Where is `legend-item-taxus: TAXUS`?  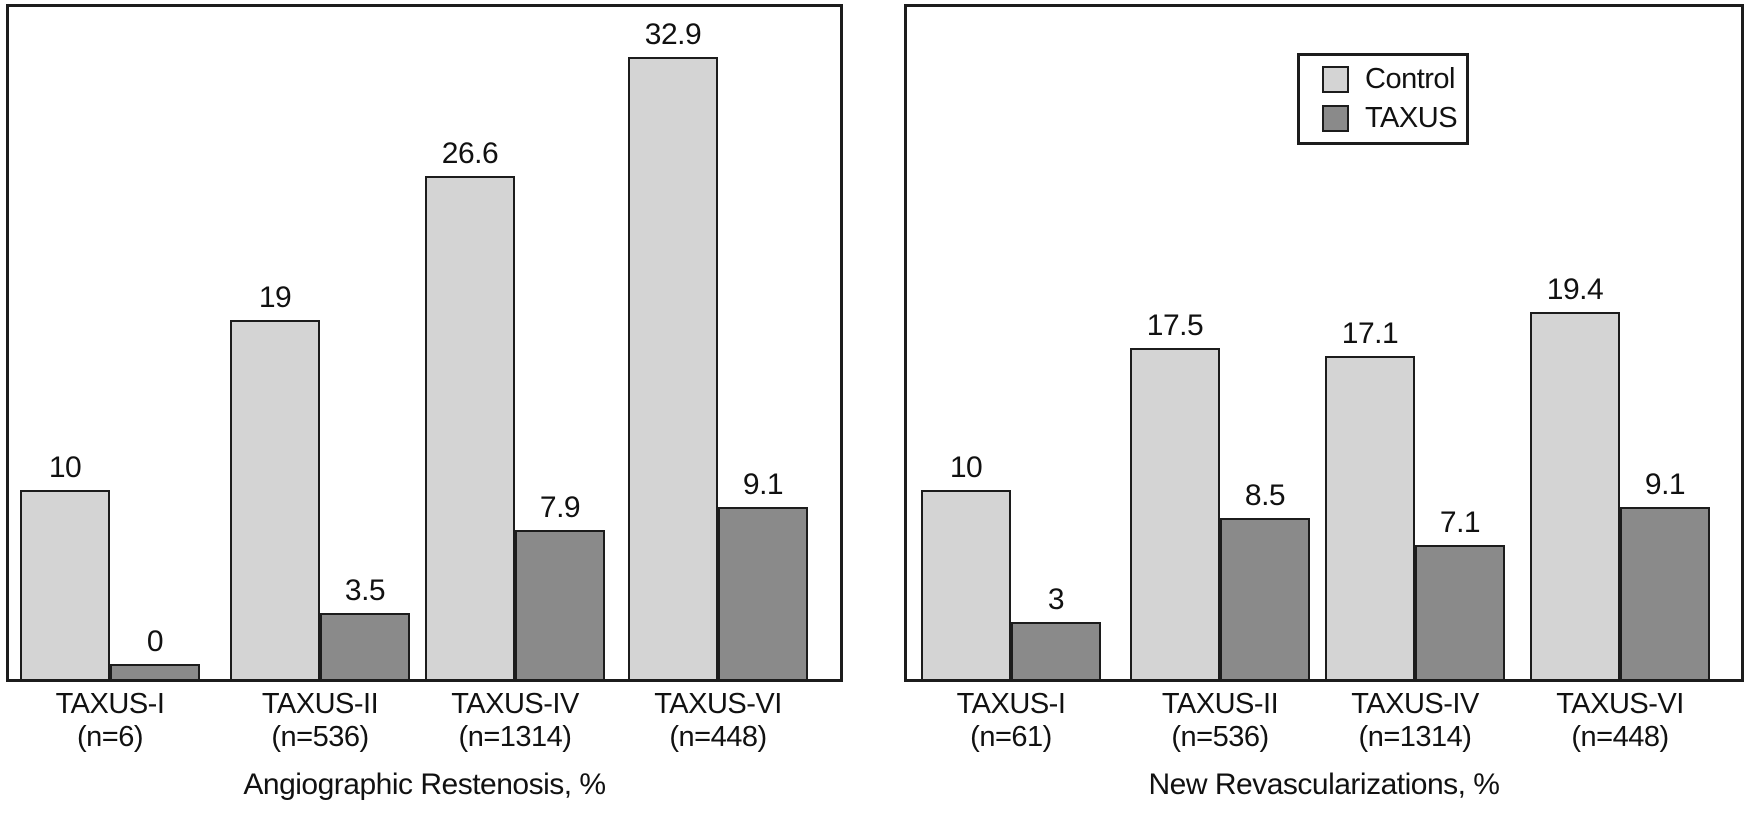 legend-item-taxus: TAXUS is located at coordinates (1394, 118).